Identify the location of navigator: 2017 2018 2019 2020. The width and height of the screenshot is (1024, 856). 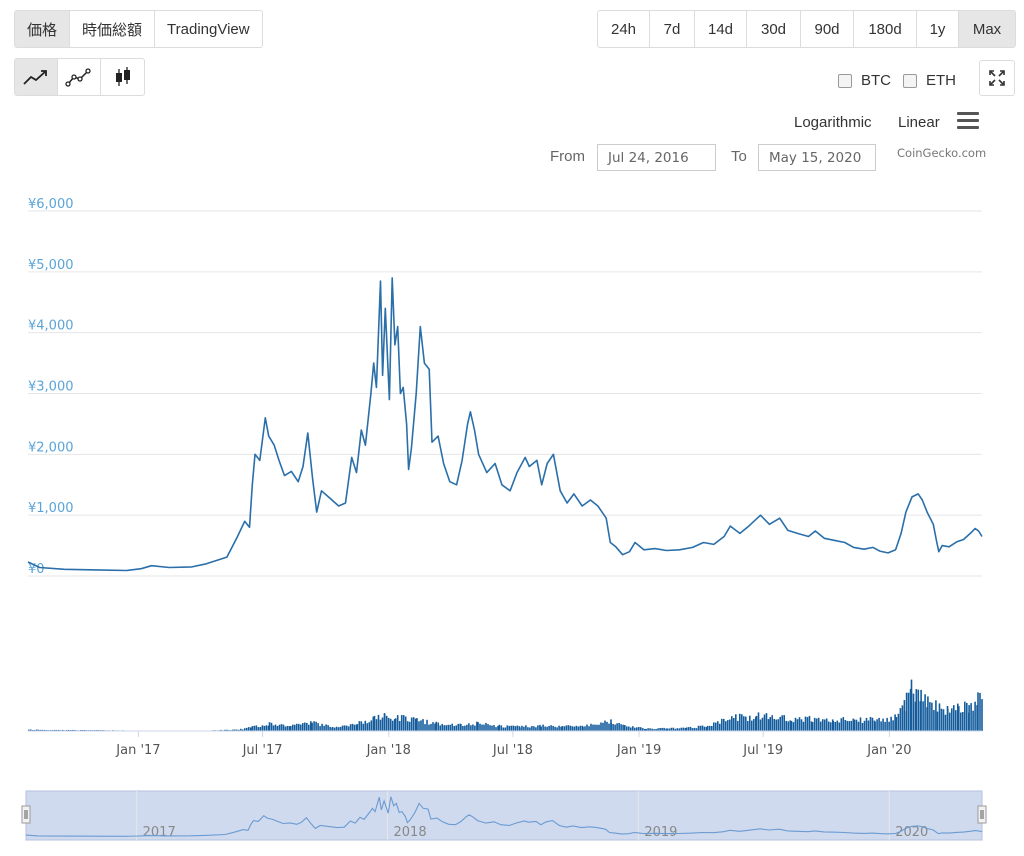
(504, 815).